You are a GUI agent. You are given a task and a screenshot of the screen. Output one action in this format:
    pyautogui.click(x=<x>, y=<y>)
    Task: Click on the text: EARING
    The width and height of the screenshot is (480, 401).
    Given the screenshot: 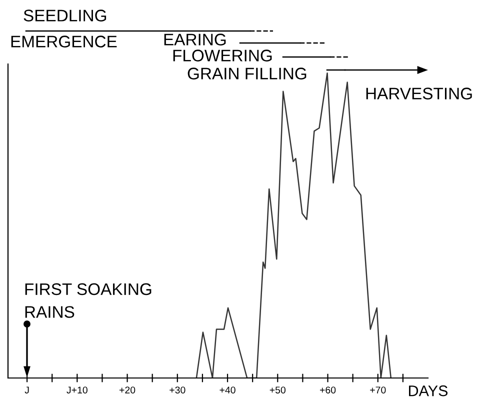 What is the action you would take?
    pyautogui.click(x=195, y=40)
    